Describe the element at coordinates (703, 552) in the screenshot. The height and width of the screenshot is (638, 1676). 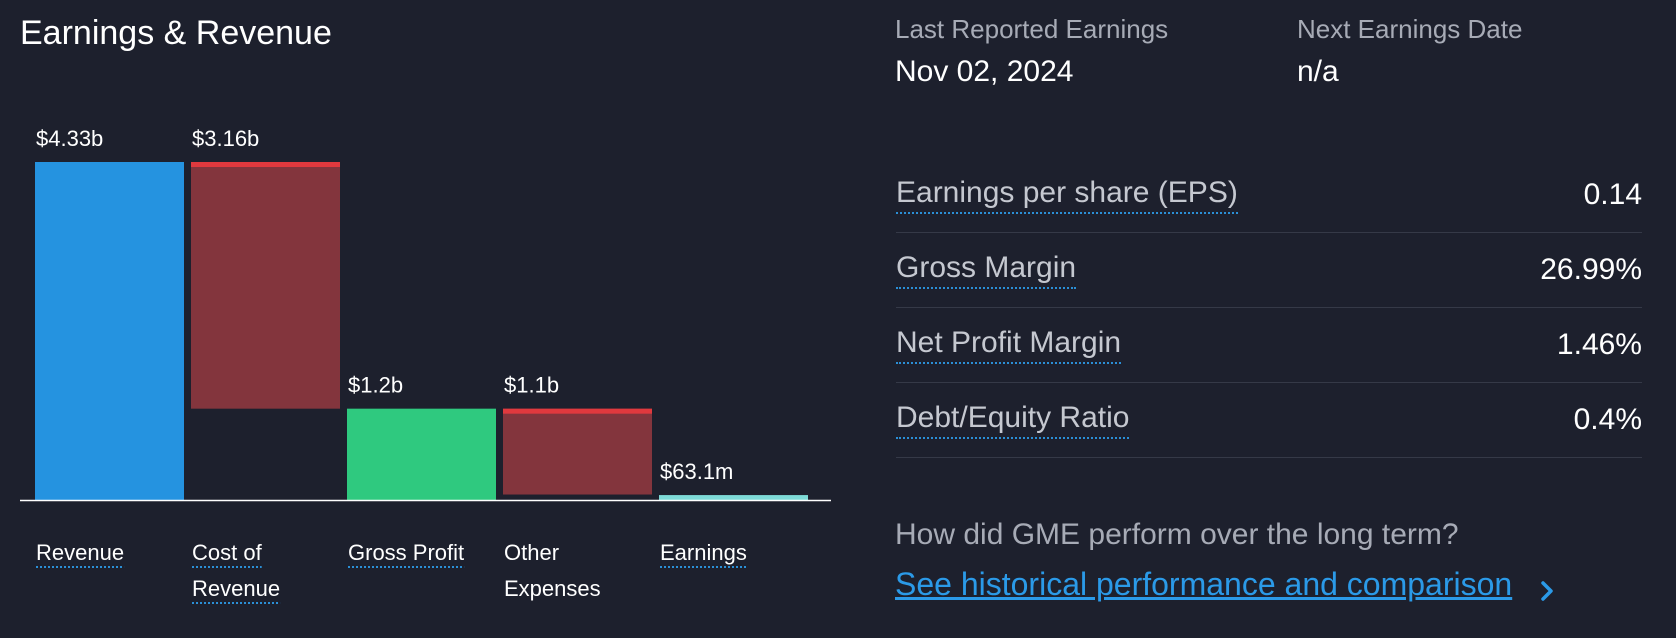
I see `category-label-earnings: Earnings` at that location.